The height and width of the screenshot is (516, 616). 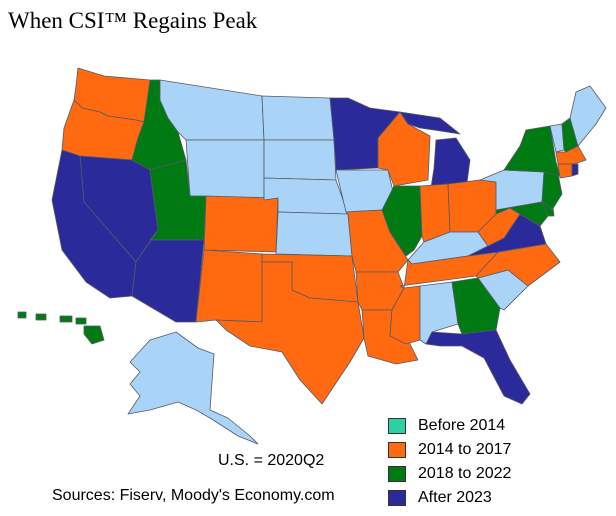 What do you see at coordinates (241, 224) in the screenshot?
I see `state-co` at bounding box center [241, 224].